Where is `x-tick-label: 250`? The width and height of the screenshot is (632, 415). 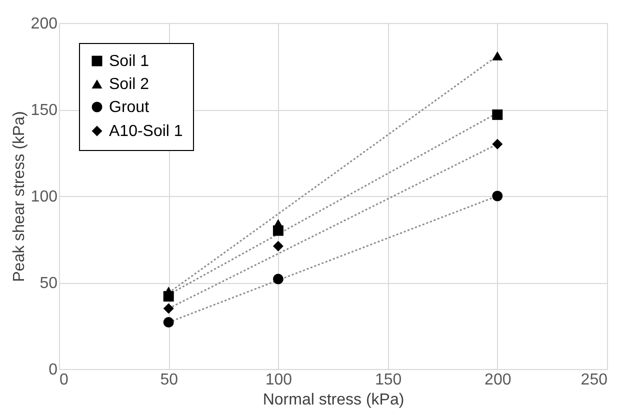 x-tick-label: 250 is located at coordinates (594, 380).